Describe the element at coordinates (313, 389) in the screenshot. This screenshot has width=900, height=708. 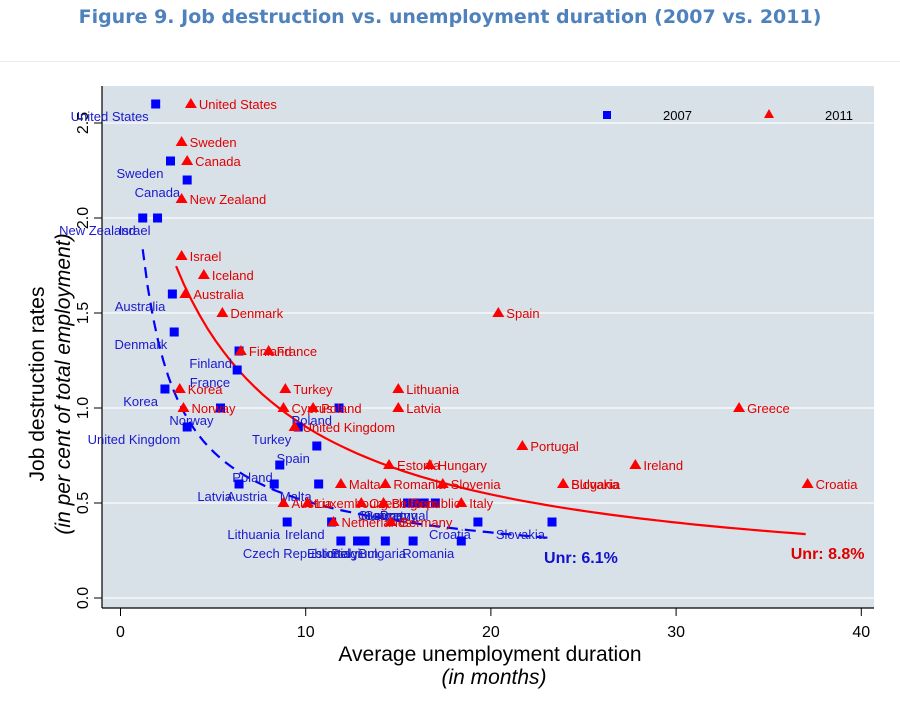
I see `point-label-2011: Turkey` at that location.